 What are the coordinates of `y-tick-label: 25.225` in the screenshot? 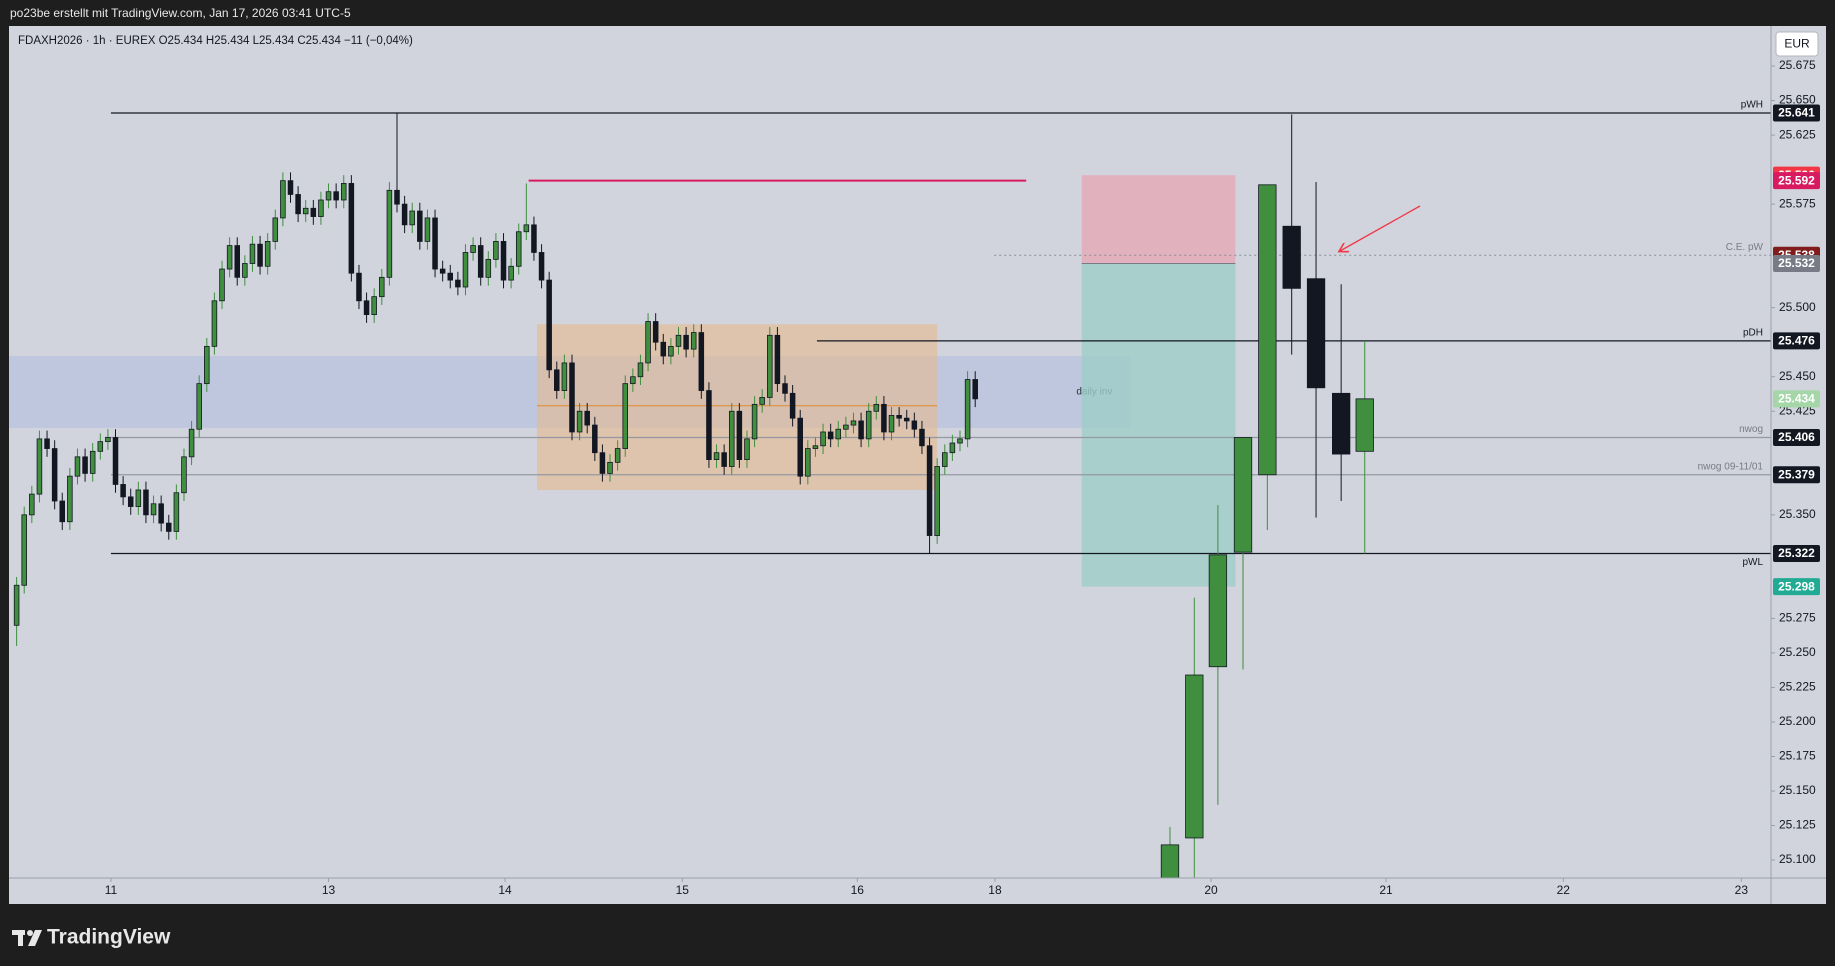 It's located at (1797, 687).